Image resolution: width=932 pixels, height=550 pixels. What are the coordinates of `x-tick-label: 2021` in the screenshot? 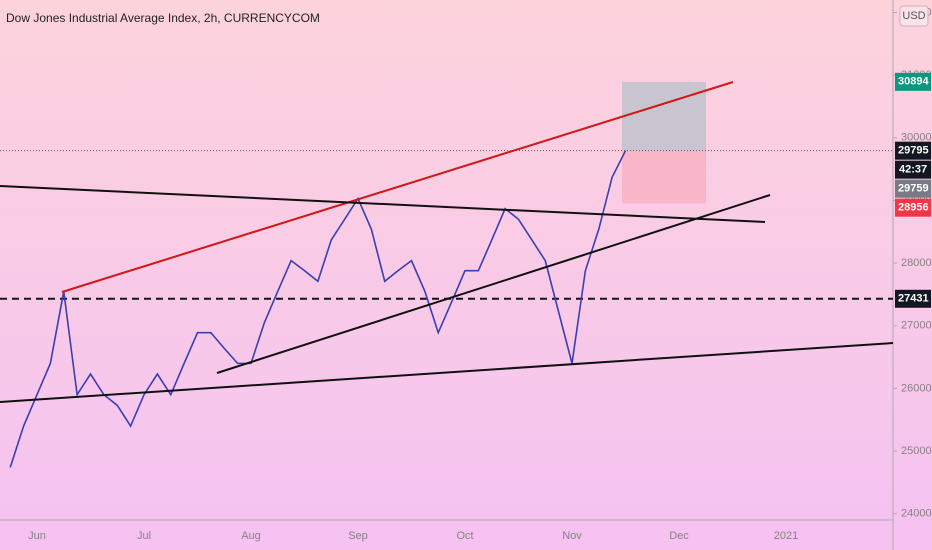 It's located at (786, 536).